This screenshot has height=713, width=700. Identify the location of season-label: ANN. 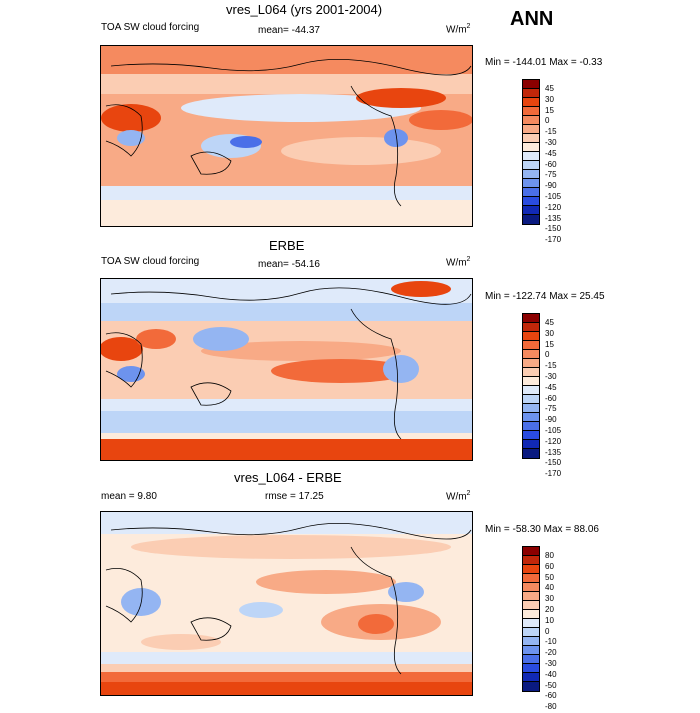
(532, 19).